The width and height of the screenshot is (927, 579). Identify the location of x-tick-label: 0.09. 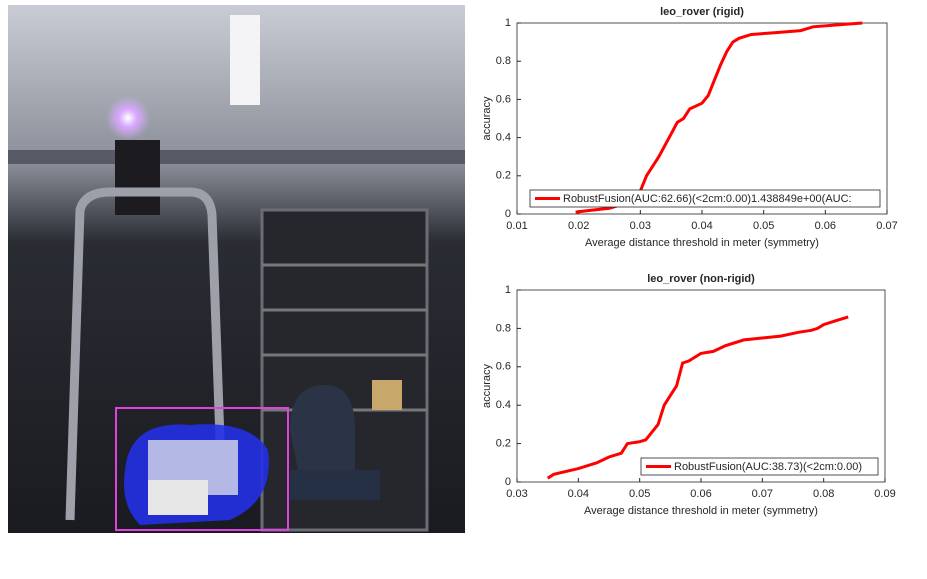
(884, 494).